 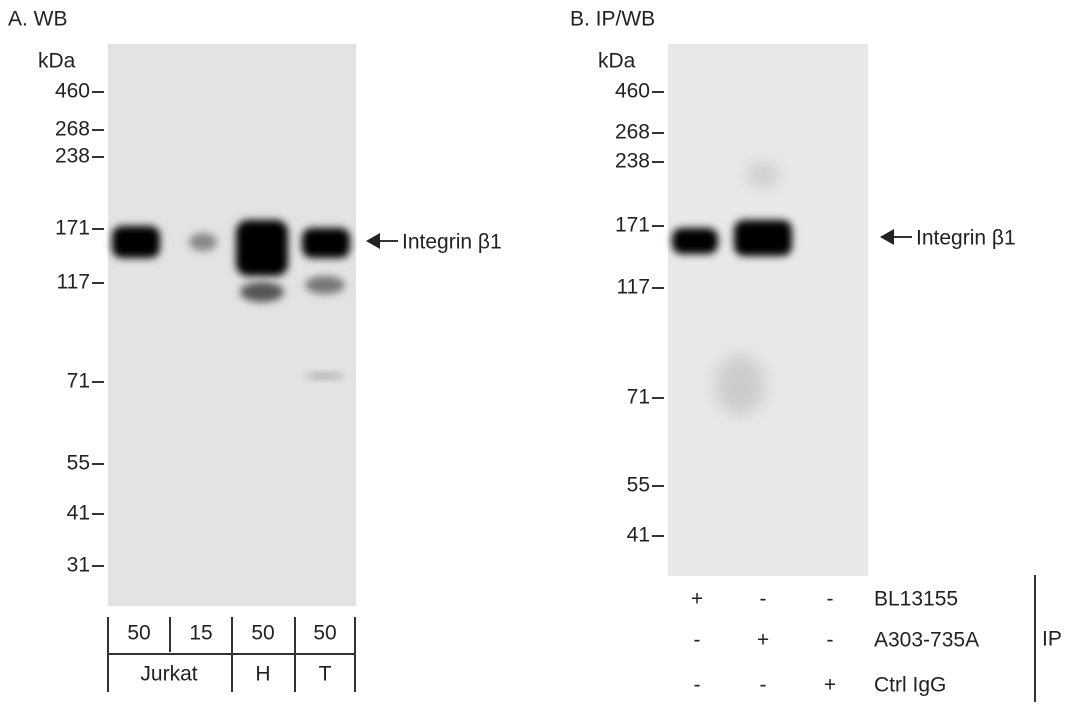 I want to click on group: T, so click(x=325, y=674).